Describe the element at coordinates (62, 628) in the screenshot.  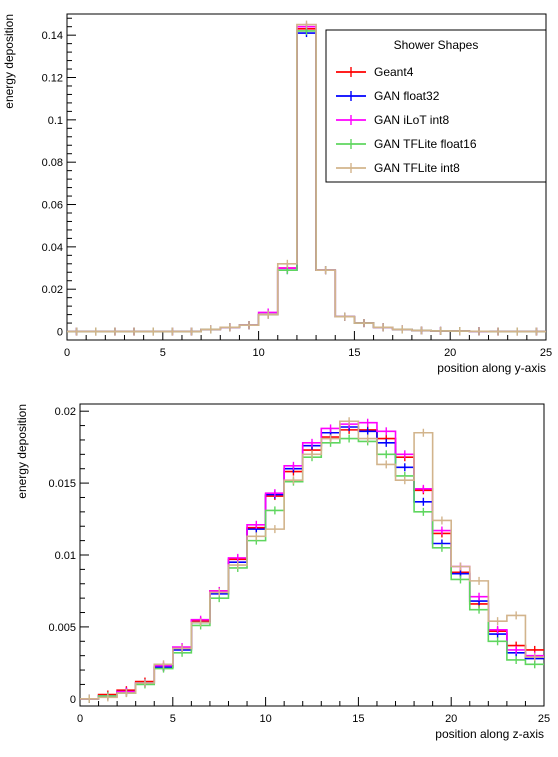
I see `y-tick-label: 0.005` at that location.